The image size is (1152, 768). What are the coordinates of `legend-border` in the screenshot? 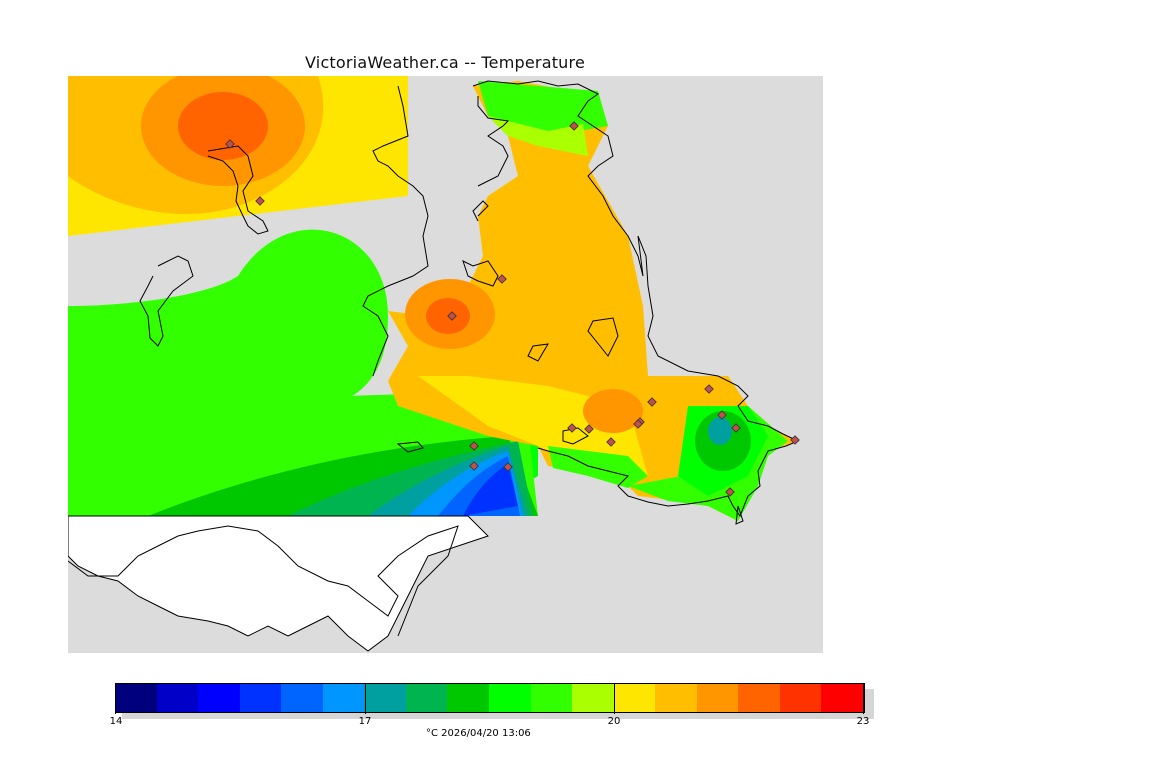 It's located at (490, 698).